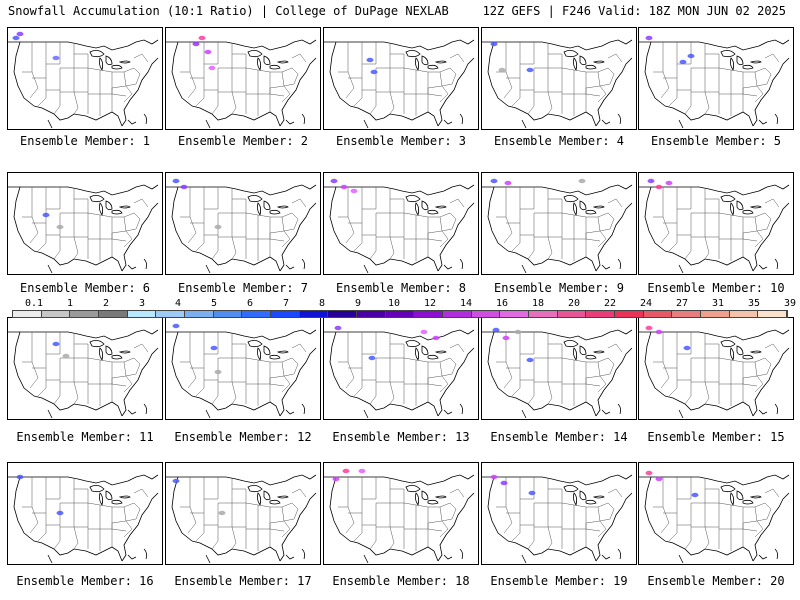 Image resolution: width=800 pixels, height=600 pixels. Describe the element at coordinates (400, 314) in the screenshot. I see `colorbar-swatches` at that location.